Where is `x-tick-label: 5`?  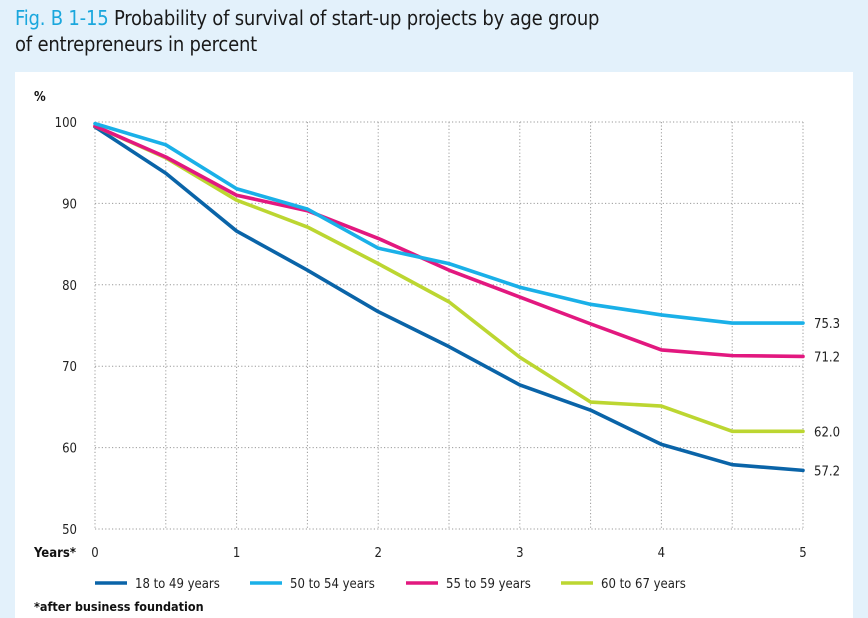
x-tick-label: 5 is located at coordinates (802, 553).